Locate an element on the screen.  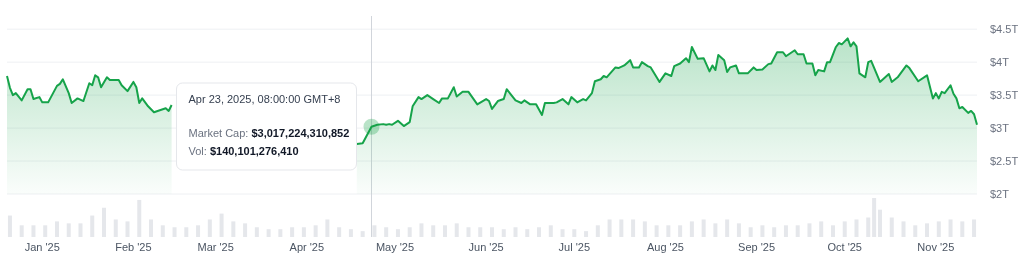
x-tick-label: Sep '25 is located at coordinates (757, 247).